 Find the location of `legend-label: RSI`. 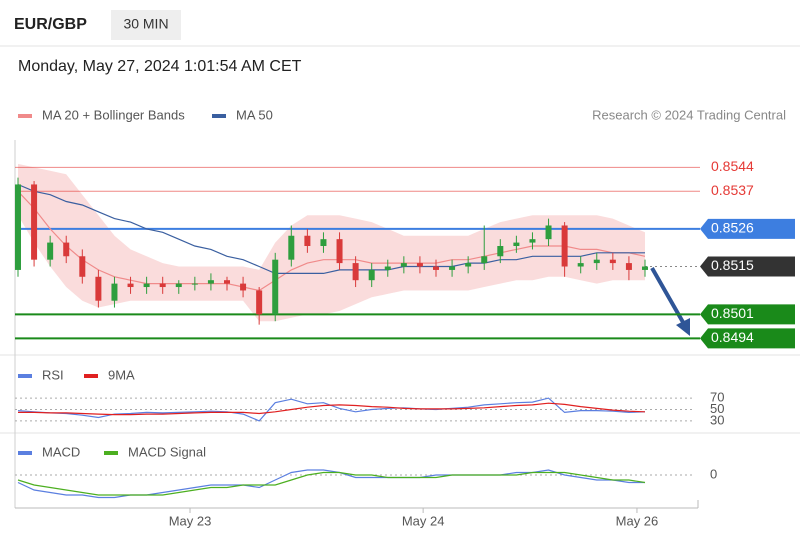

legend-label: RSI is located at coordinates (53, 374).